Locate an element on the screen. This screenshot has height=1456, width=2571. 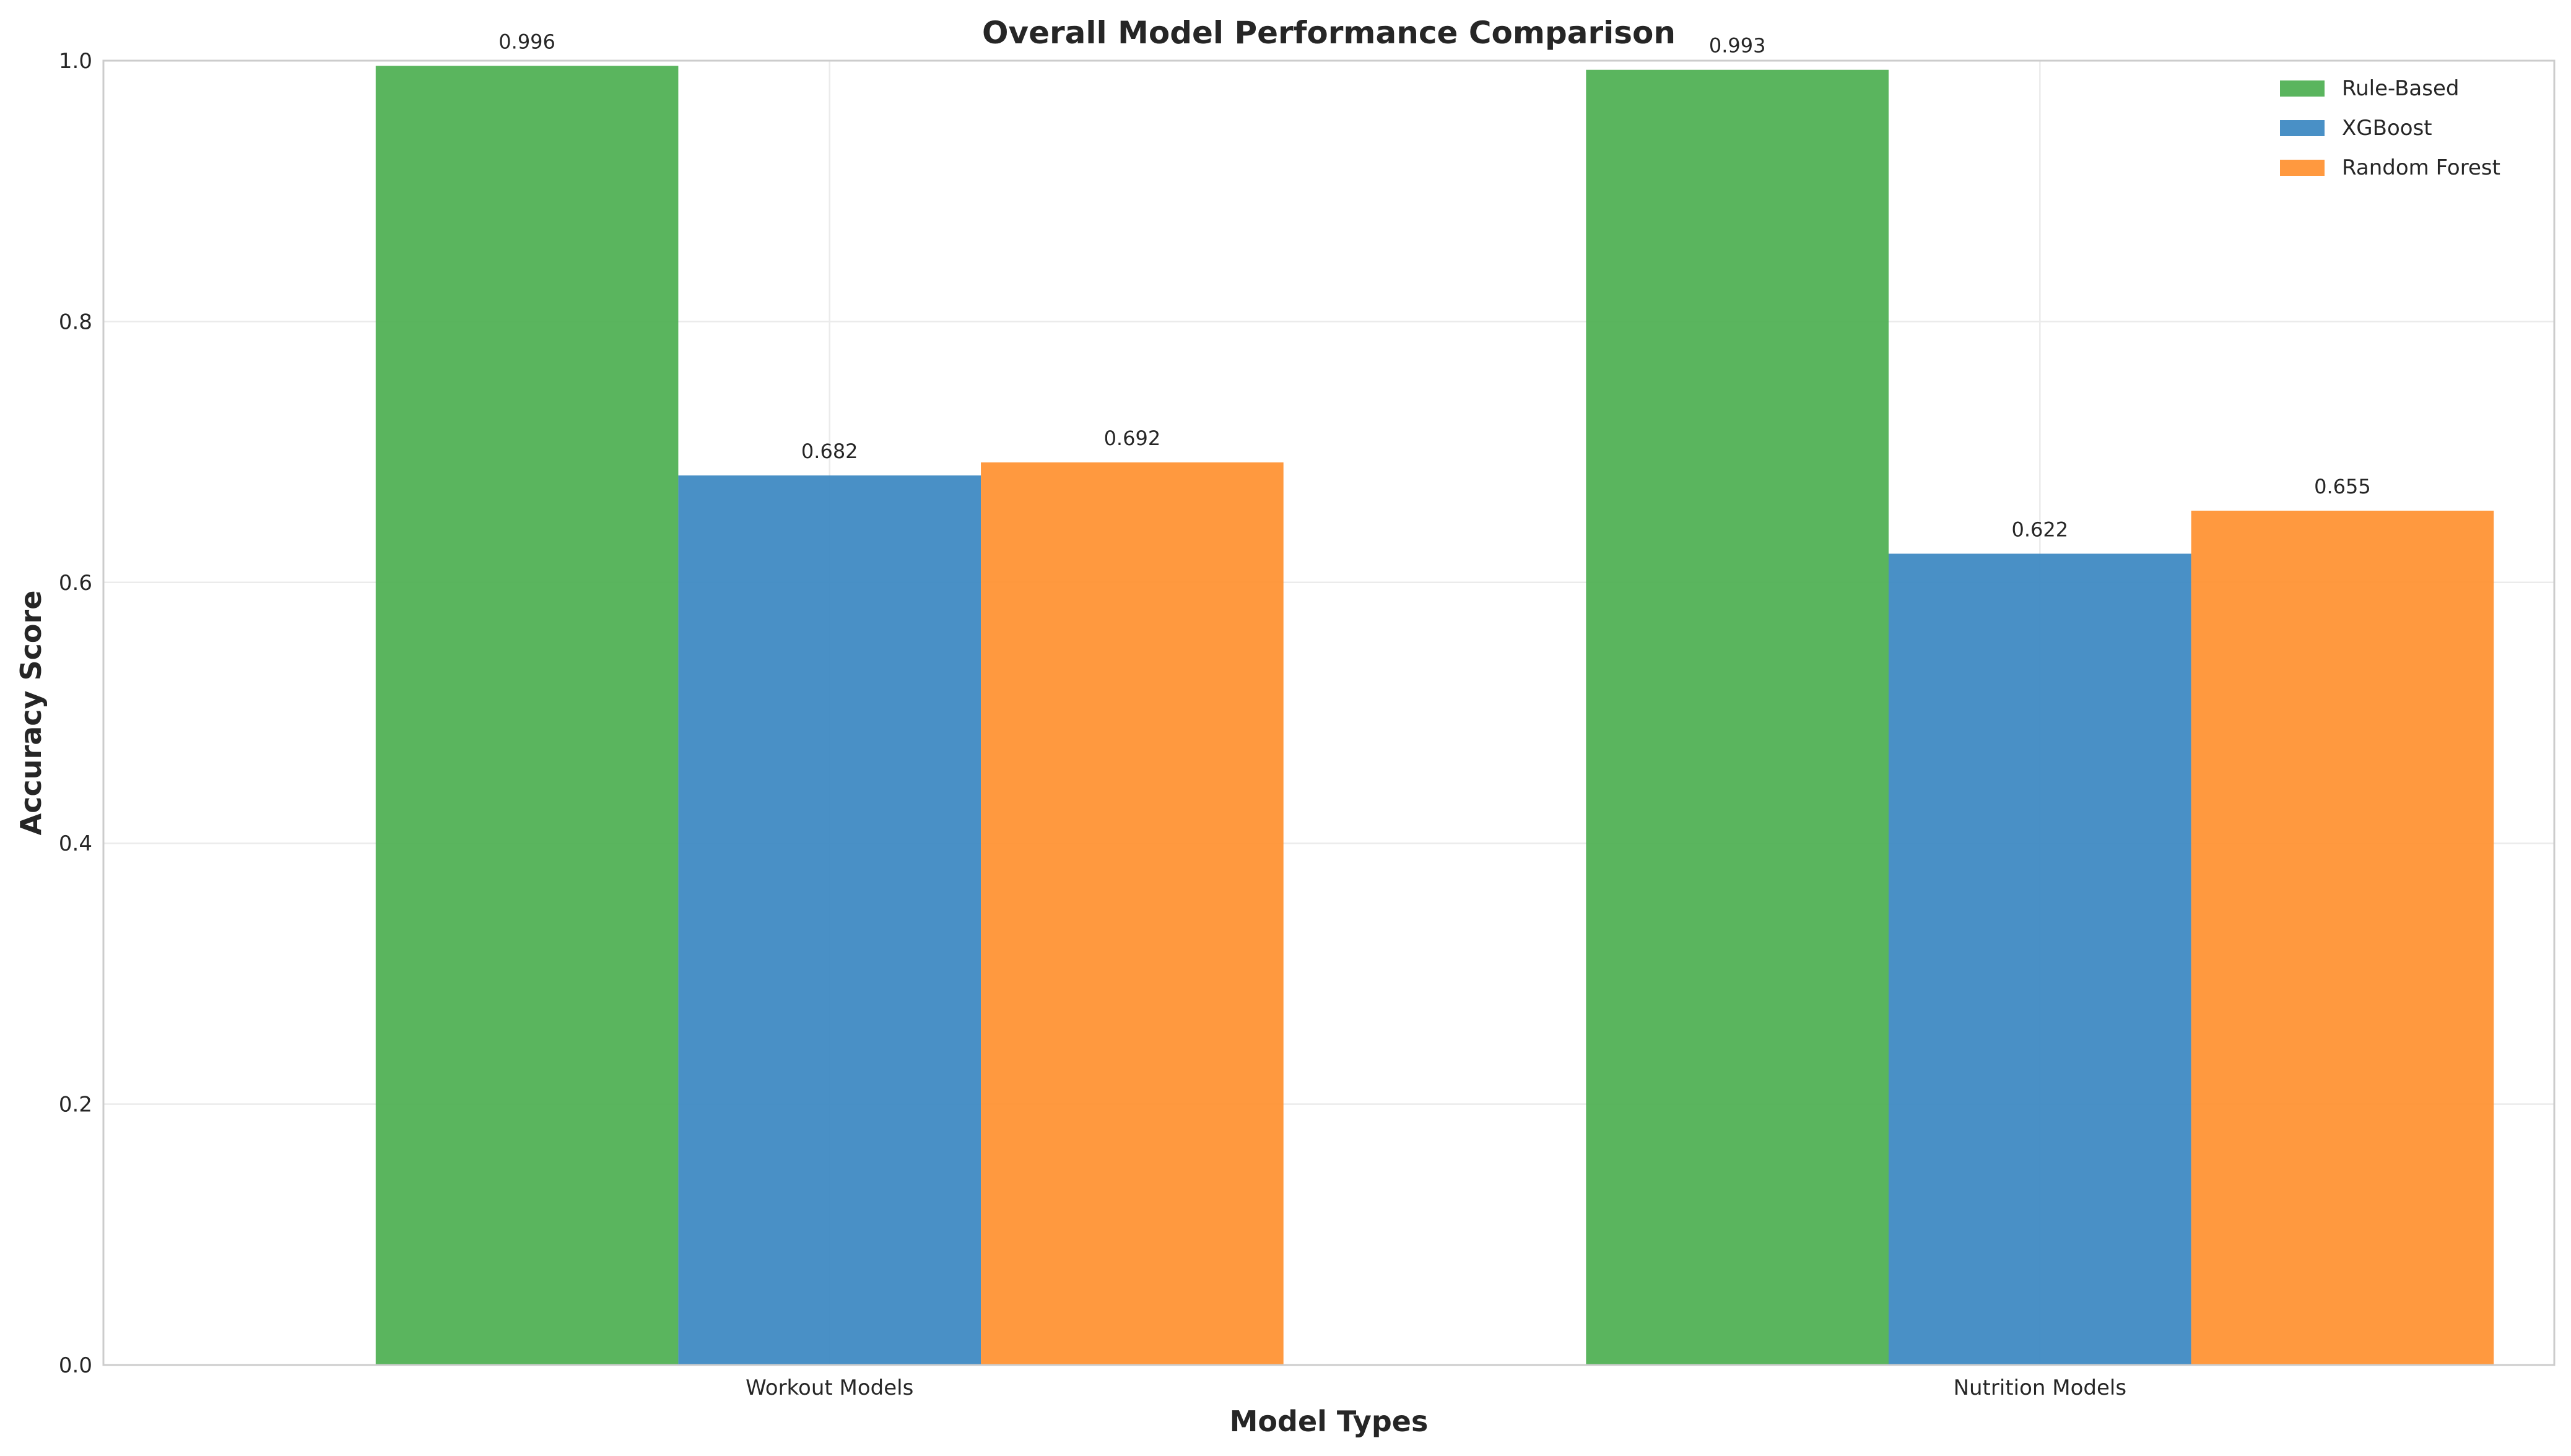
y-tick-label: 1.0 is located at coordinates (75, 62).